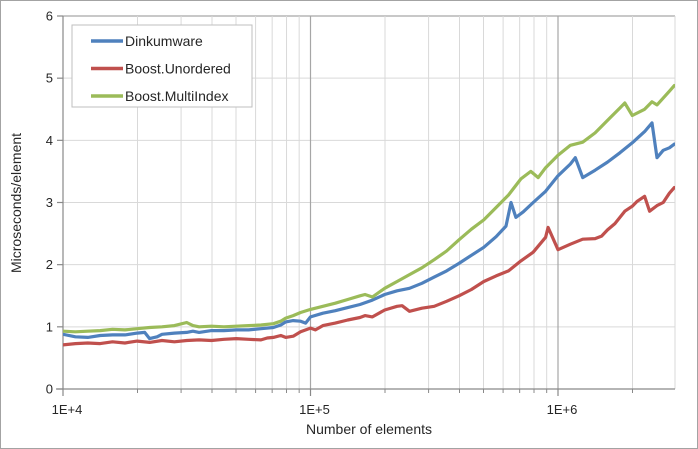 The image size is (698, 449). Describe the element at coordinates (164, 41) in the screenshot. I see `legend-label: Dinkumware` at that location.